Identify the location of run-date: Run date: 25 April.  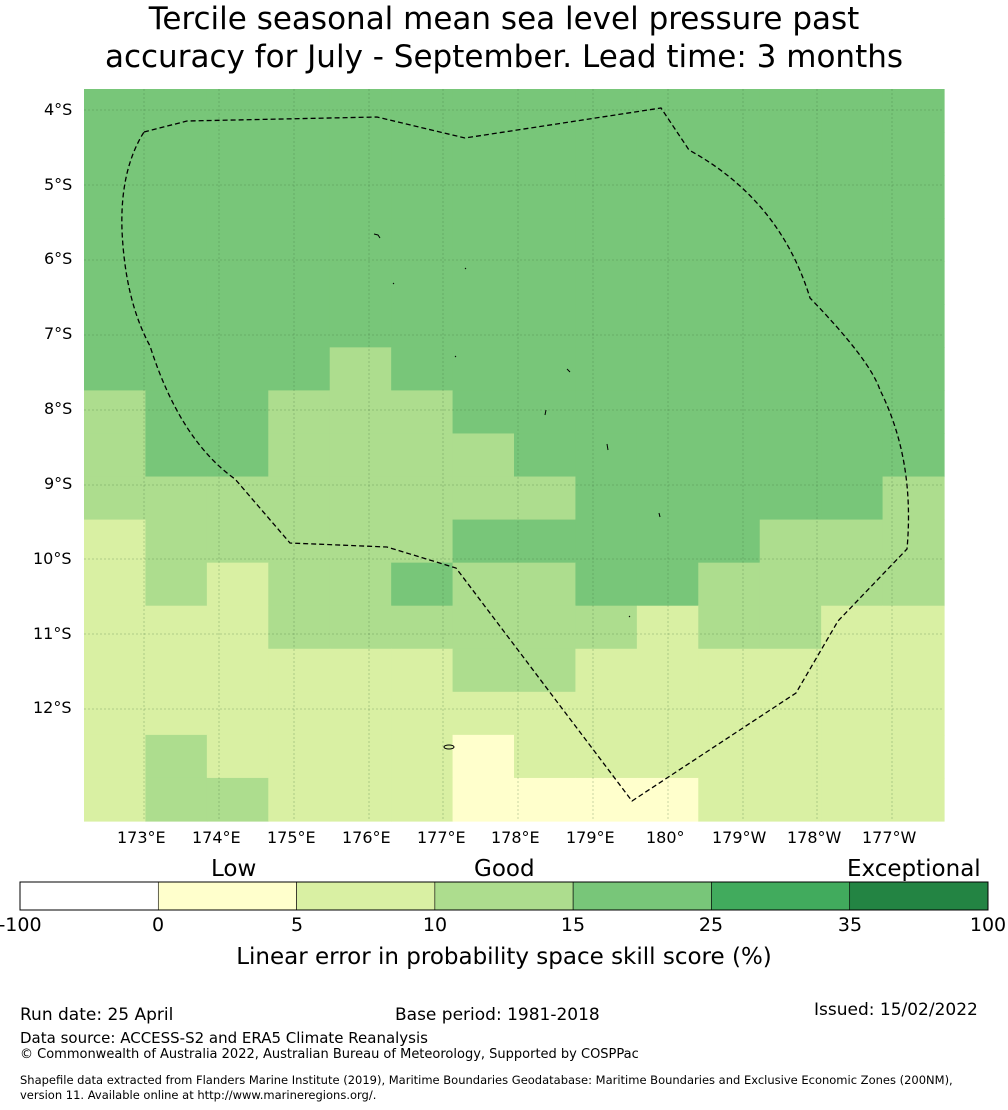
(97, 1015).